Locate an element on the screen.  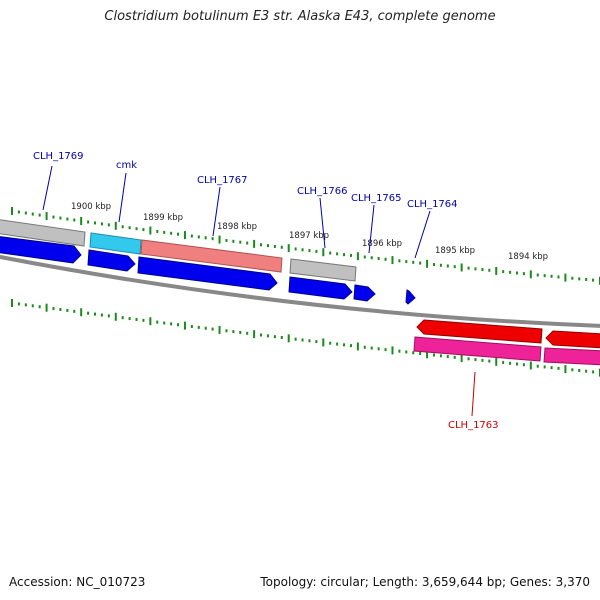
scale-label: 1899 kbp is located at coordinates (163, 218).